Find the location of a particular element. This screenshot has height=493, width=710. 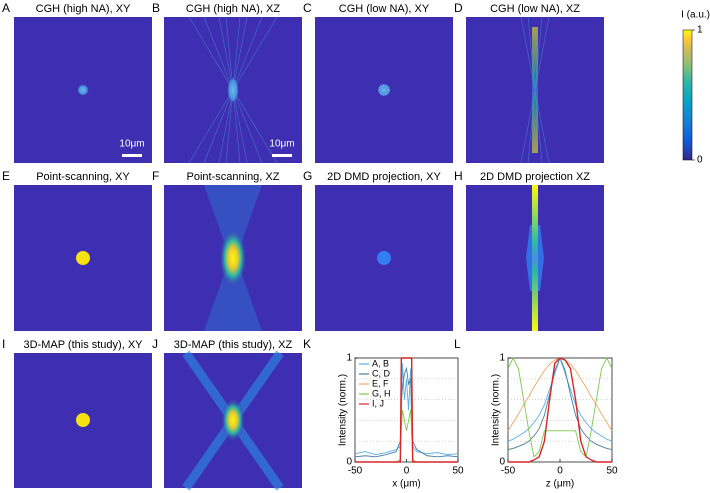

panel-letter: A is located at coordinates (6, 8).